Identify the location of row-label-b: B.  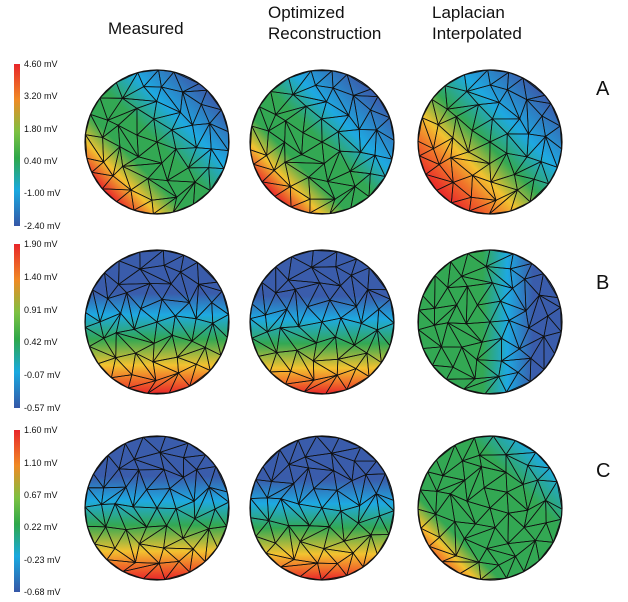
(603, 283).